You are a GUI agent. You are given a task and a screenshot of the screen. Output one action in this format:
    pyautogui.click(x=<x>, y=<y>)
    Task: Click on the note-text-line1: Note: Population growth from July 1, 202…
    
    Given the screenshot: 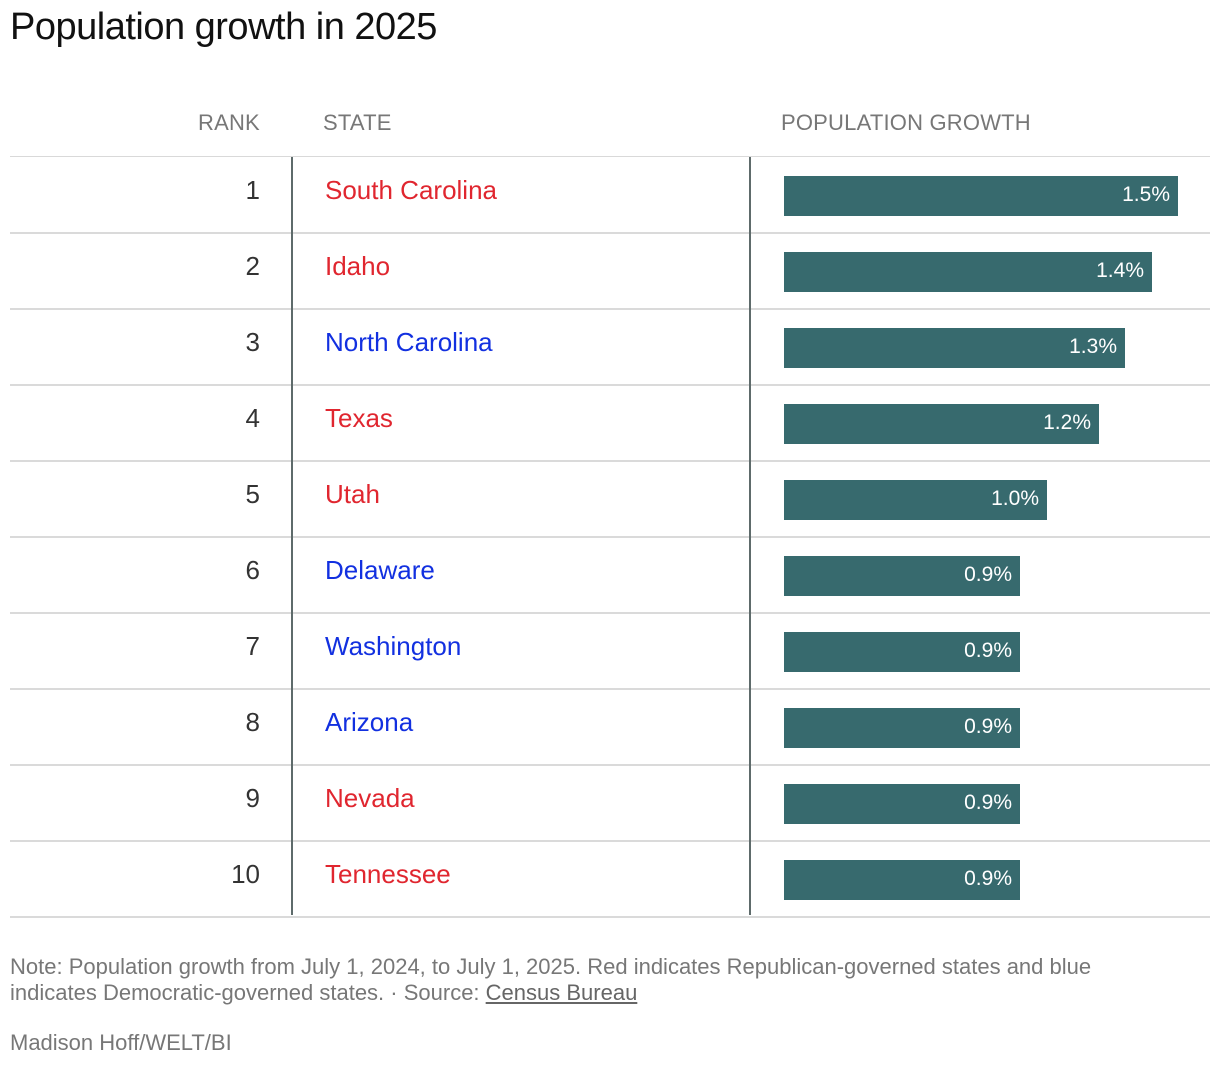 What is the action you would take?
    pyautogui.click(x=551, y=966)
    